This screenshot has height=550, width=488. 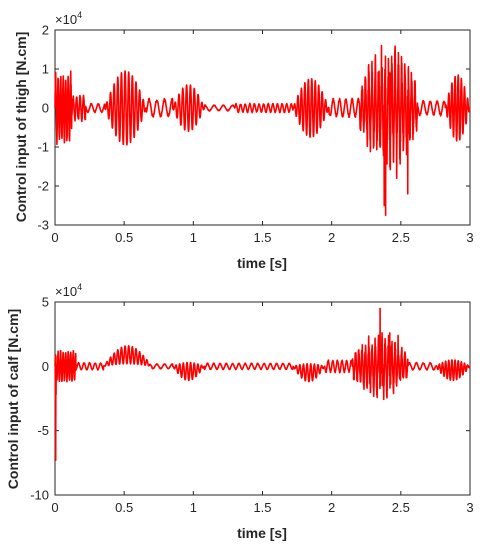 I want to click on thigh-x-tick-label: 0, so click(x=54, y=237).